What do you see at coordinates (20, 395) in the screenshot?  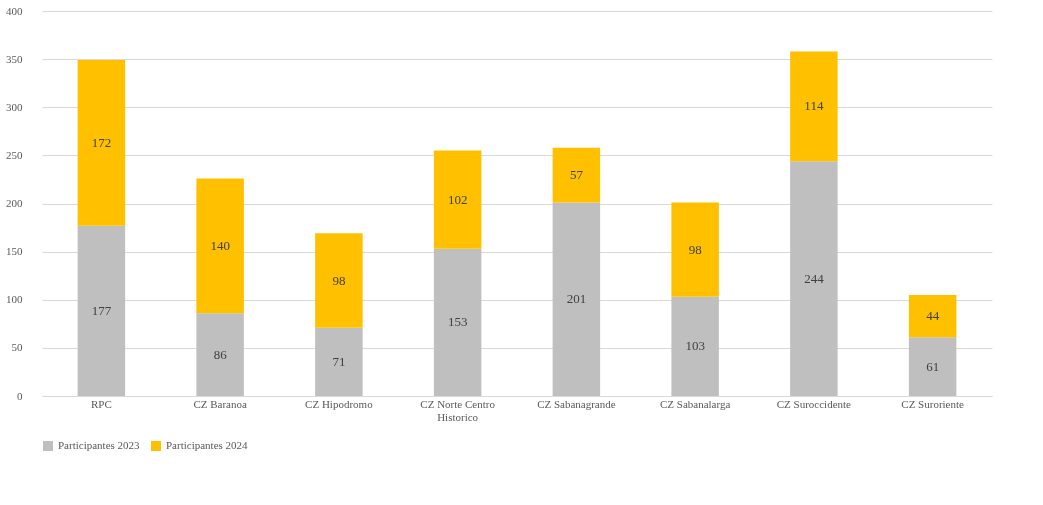 I see `y-tick-label: 0` at bounding box center [20, 395].